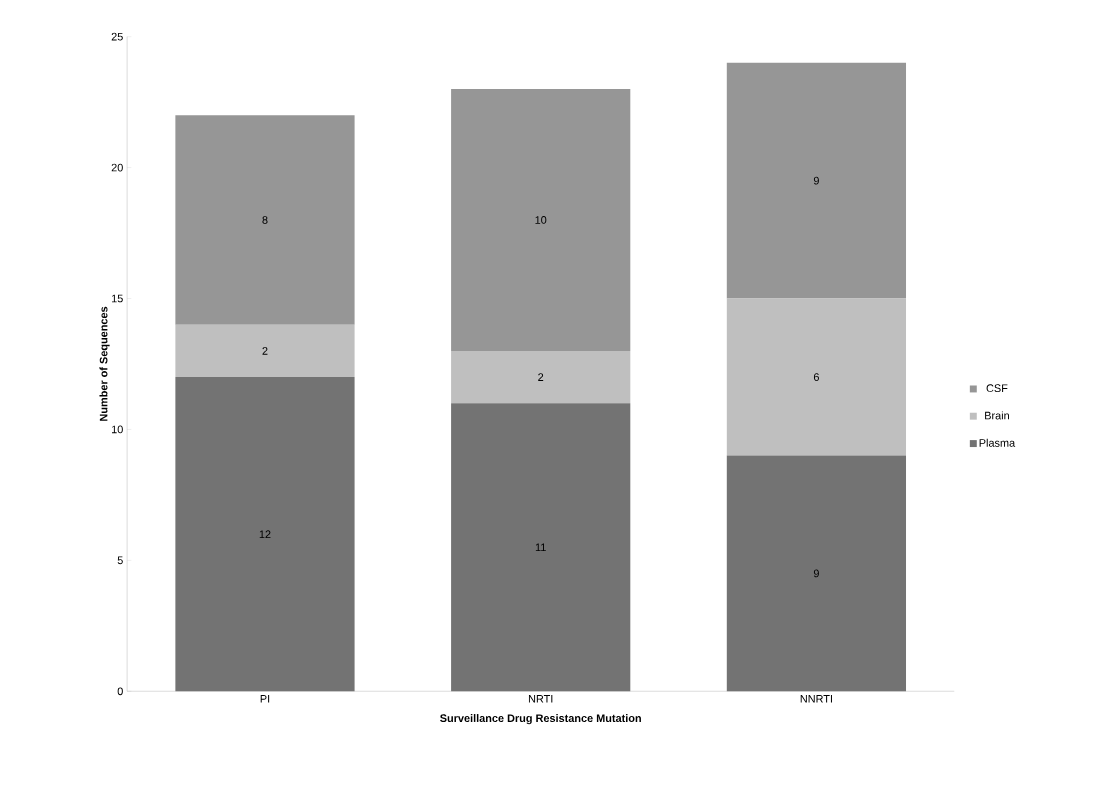 Image resolution: width=1107 pixels, height=798 pixels. I want to click on x-tick-label: NRTI, so click(540, 698).